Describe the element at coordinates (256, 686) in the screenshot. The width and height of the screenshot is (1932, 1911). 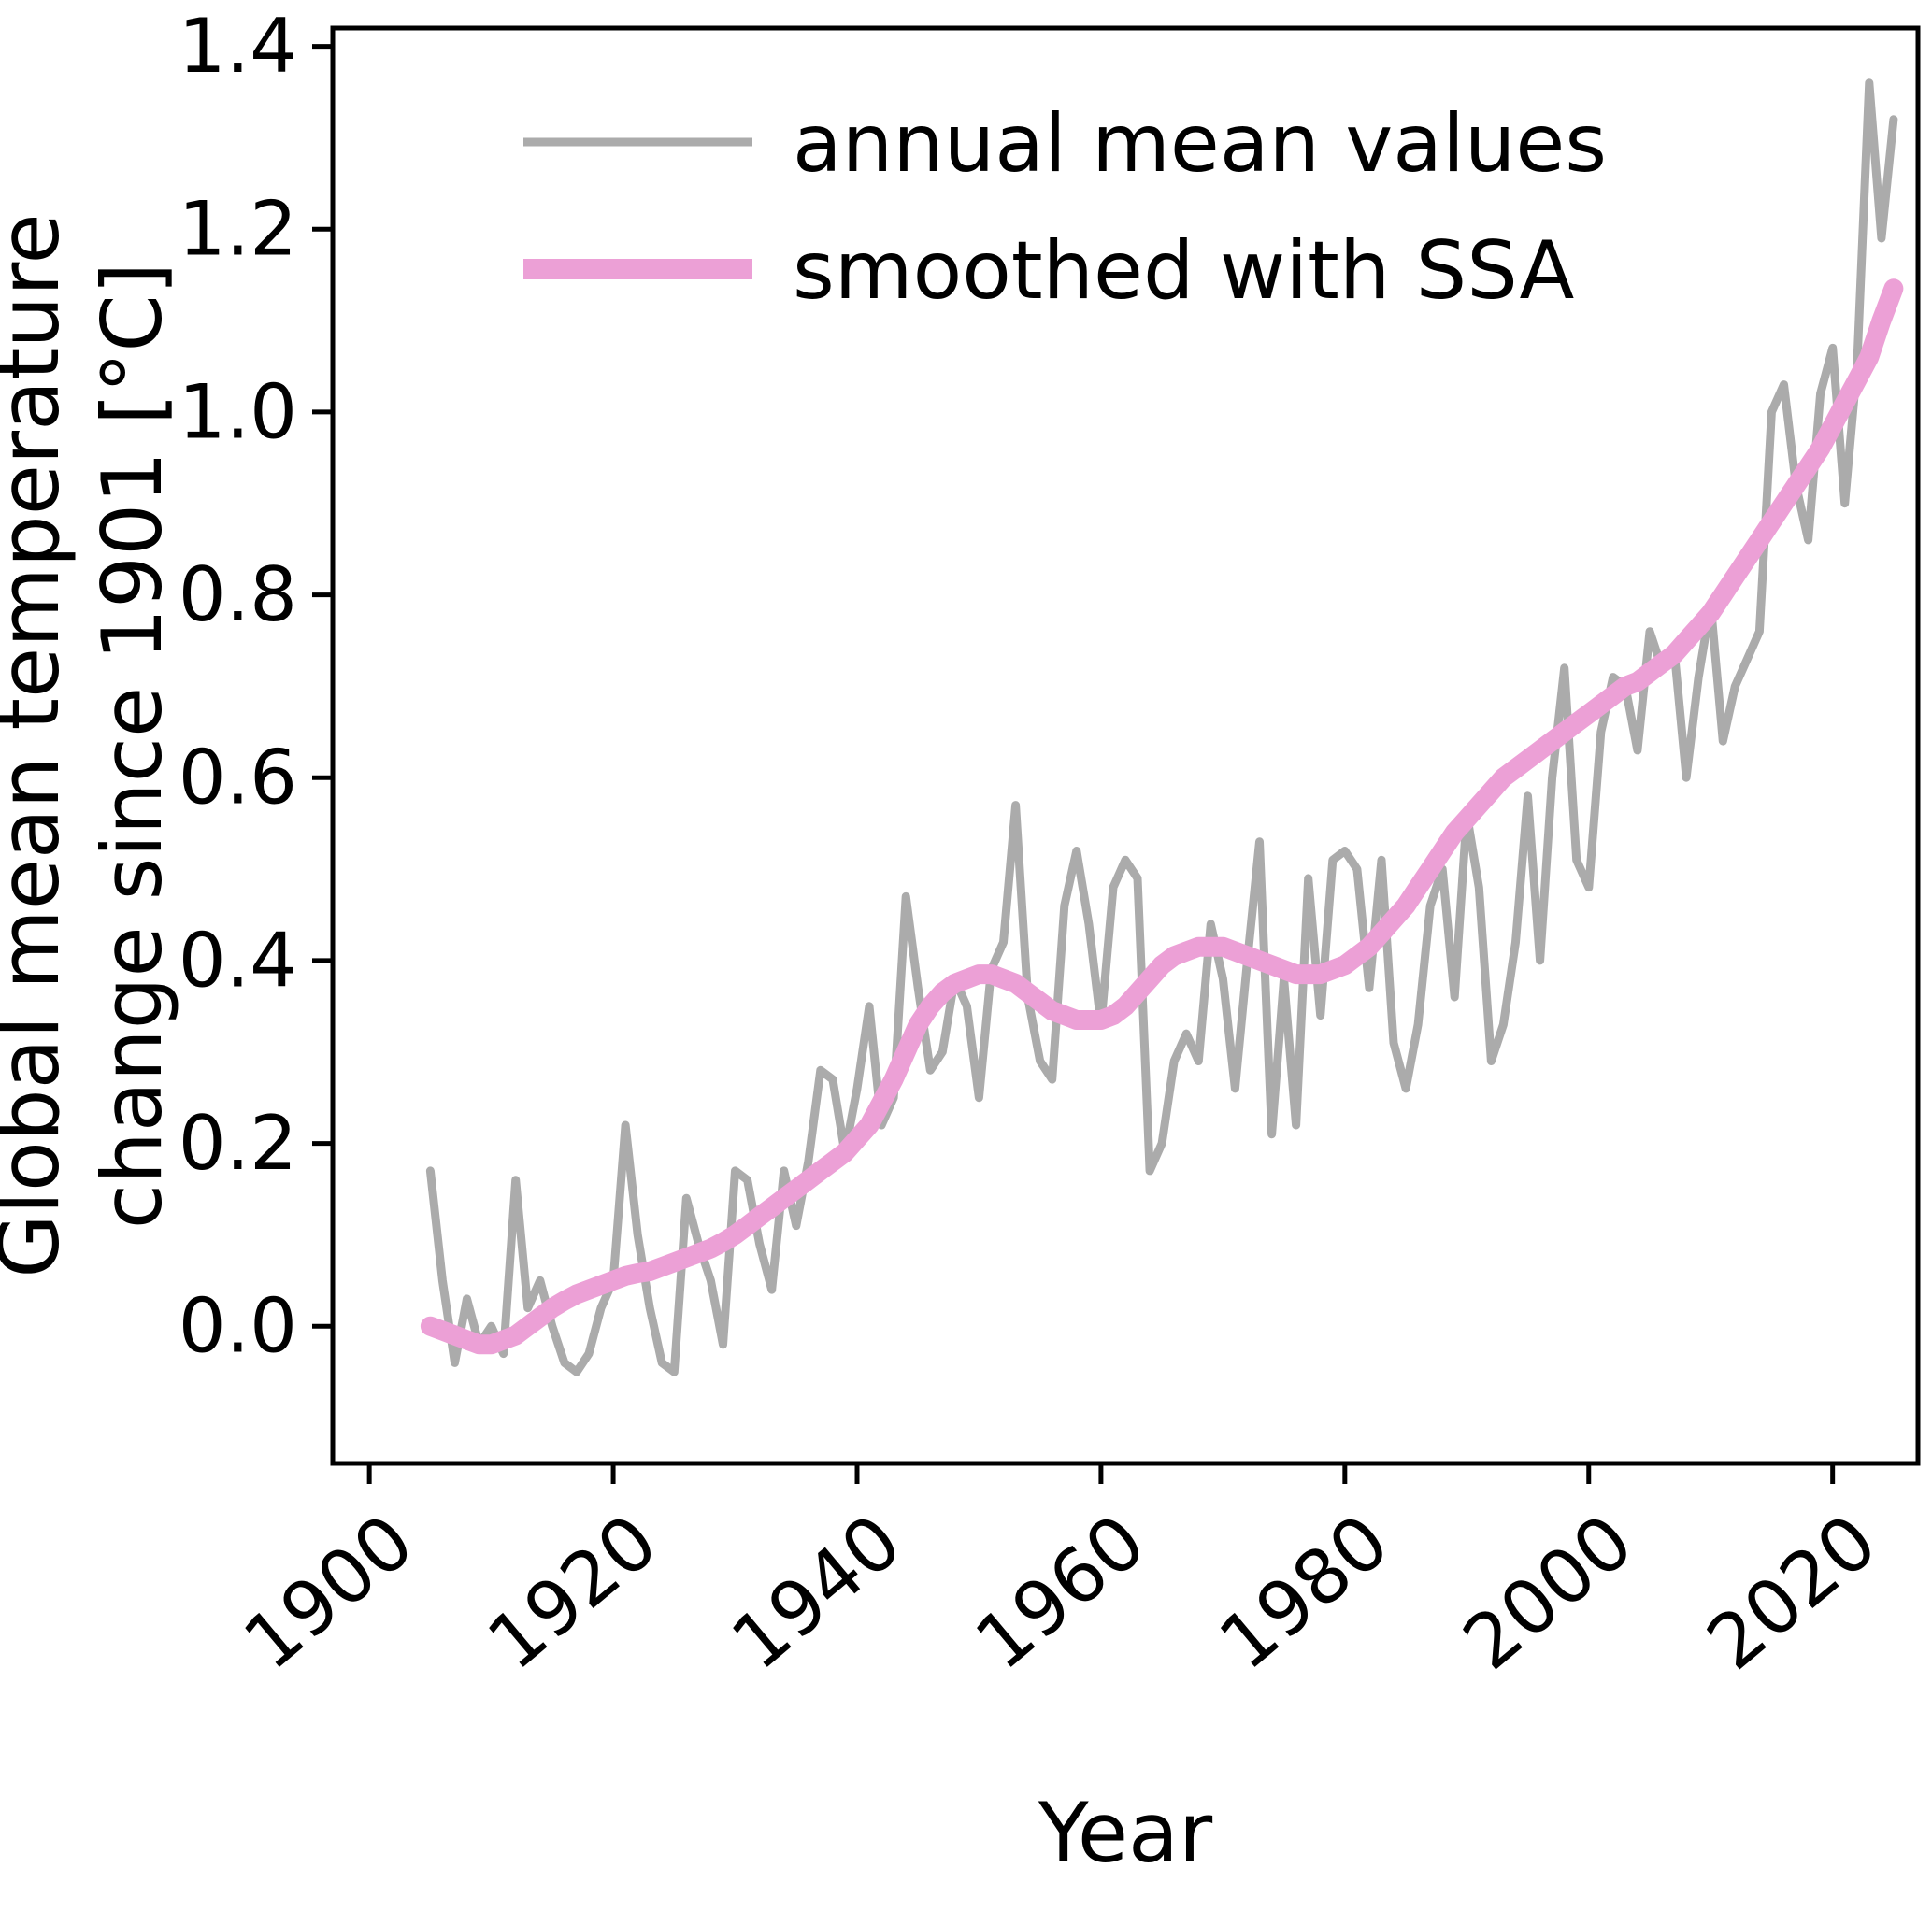
I see `y-axis: 0.0 0.2 0.4 0.6 0.8 1.0 1.2 1.4` at that location.